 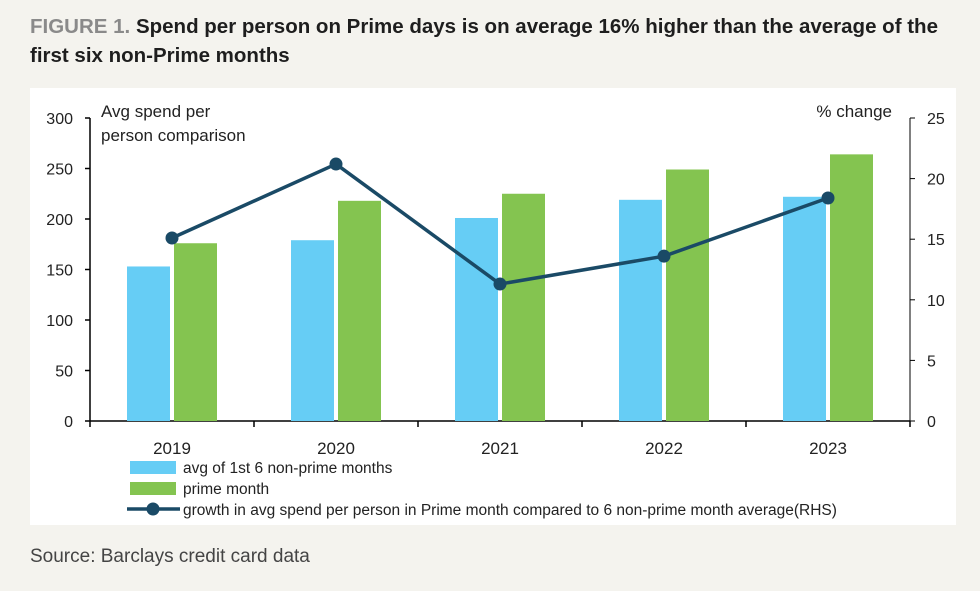 What do you see at coordinates (664, 448) in the screenshot?
I see `x-tick-label: 2022` at bounding box center [664, 448].